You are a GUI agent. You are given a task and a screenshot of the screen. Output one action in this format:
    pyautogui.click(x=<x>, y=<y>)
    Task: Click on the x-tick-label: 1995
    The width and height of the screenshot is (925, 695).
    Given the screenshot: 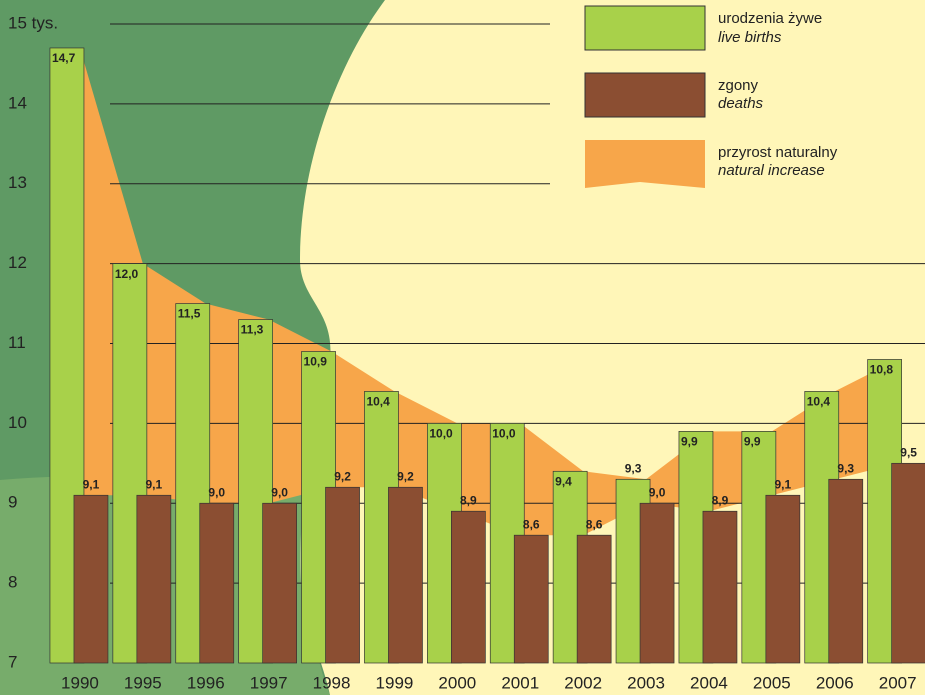 What is the action you would take?
    pyautogui.click(x=143, y=682)
    